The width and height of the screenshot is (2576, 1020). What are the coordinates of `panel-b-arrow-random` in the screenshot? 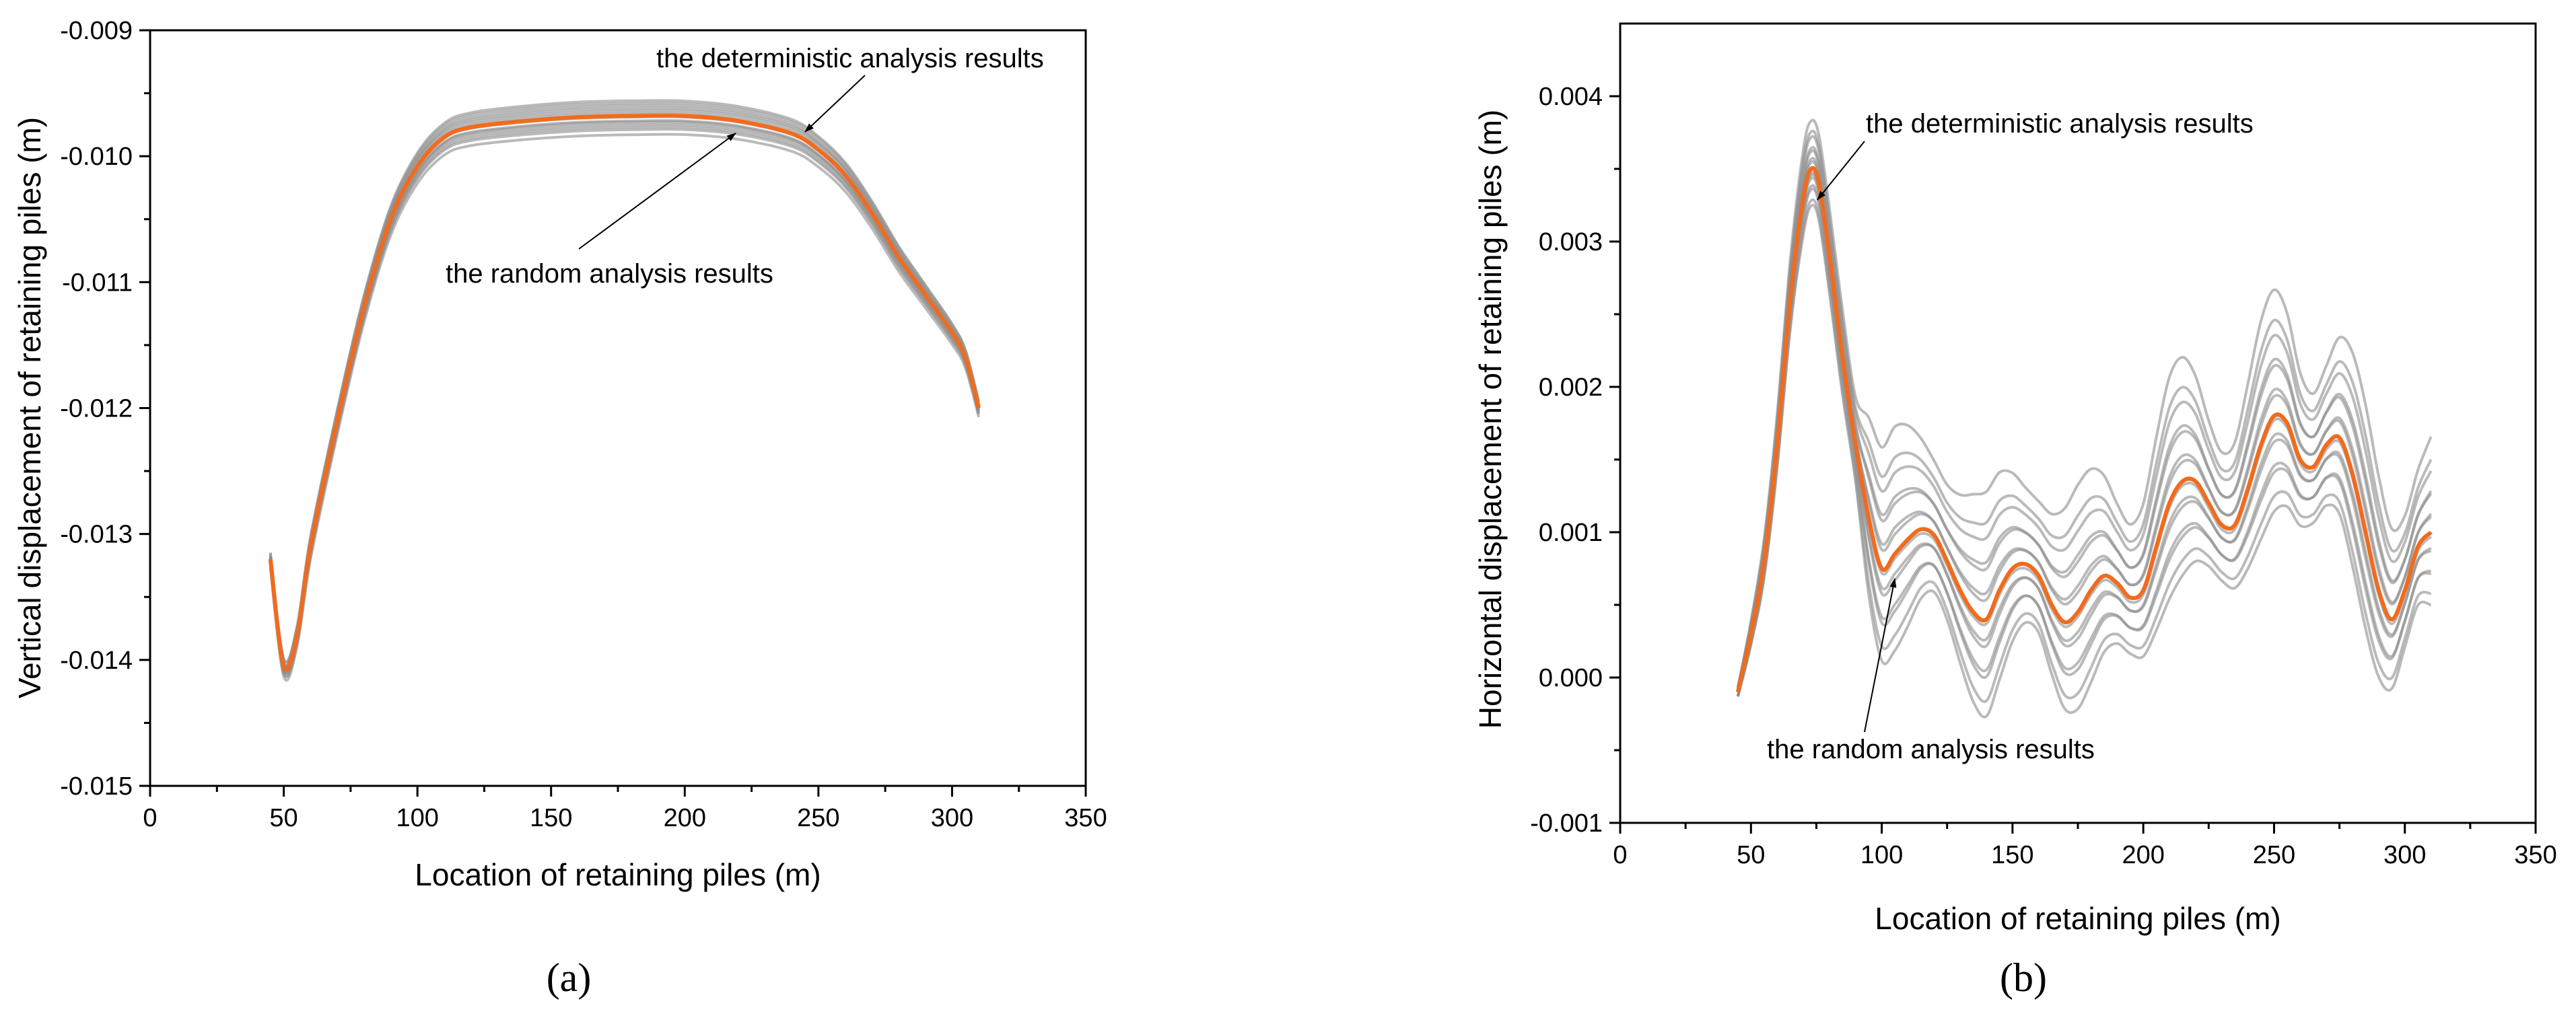 It's located at (1880, 655).